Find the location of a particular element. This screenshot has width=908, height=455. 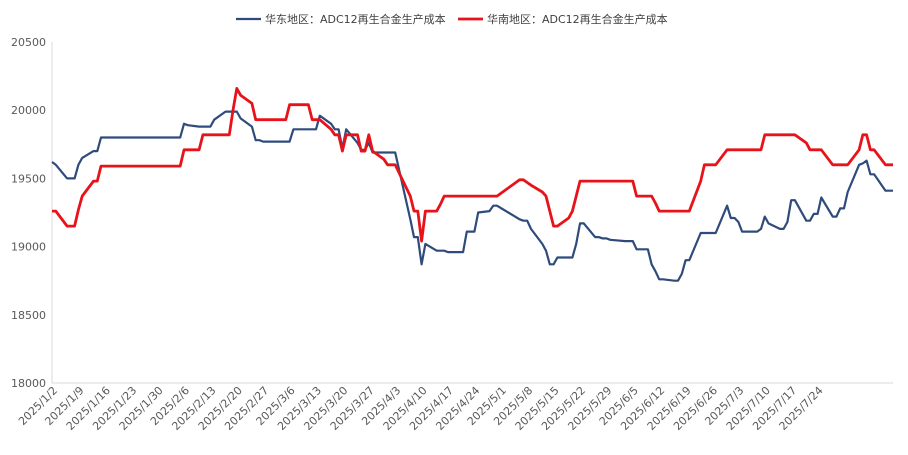

y-tick-label: 18000 is located at coordinates (28, 383).